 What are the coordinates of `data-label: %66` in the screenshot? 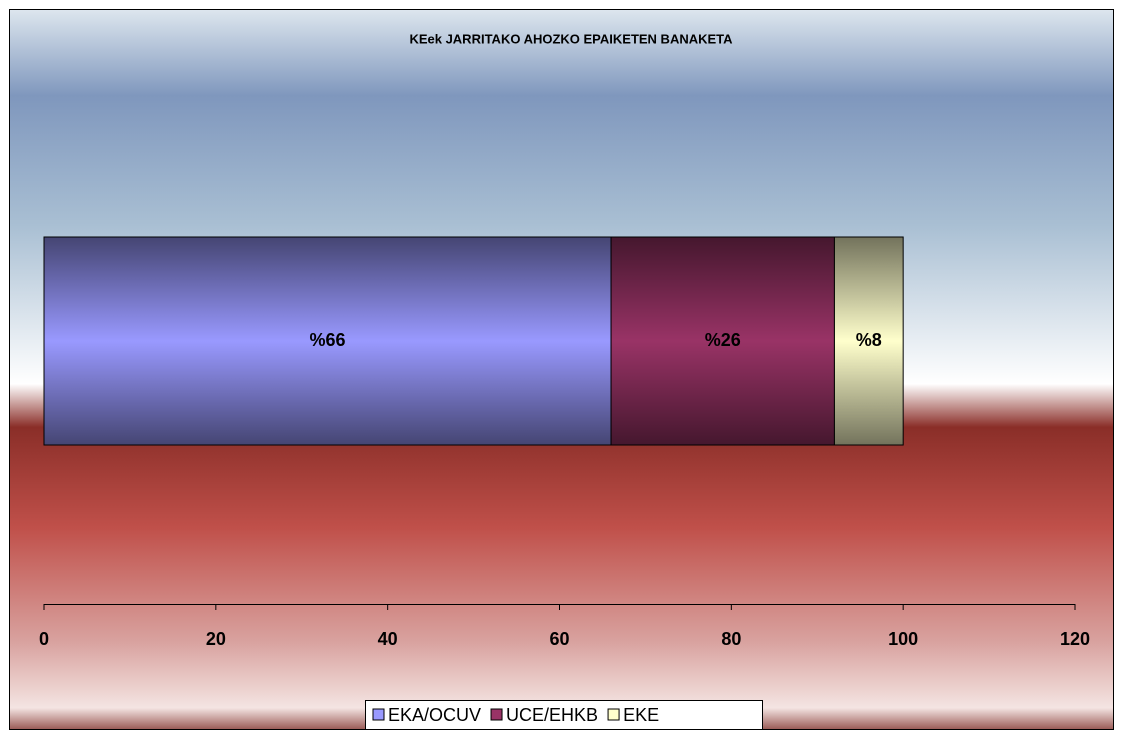 It's located at (328, 340).